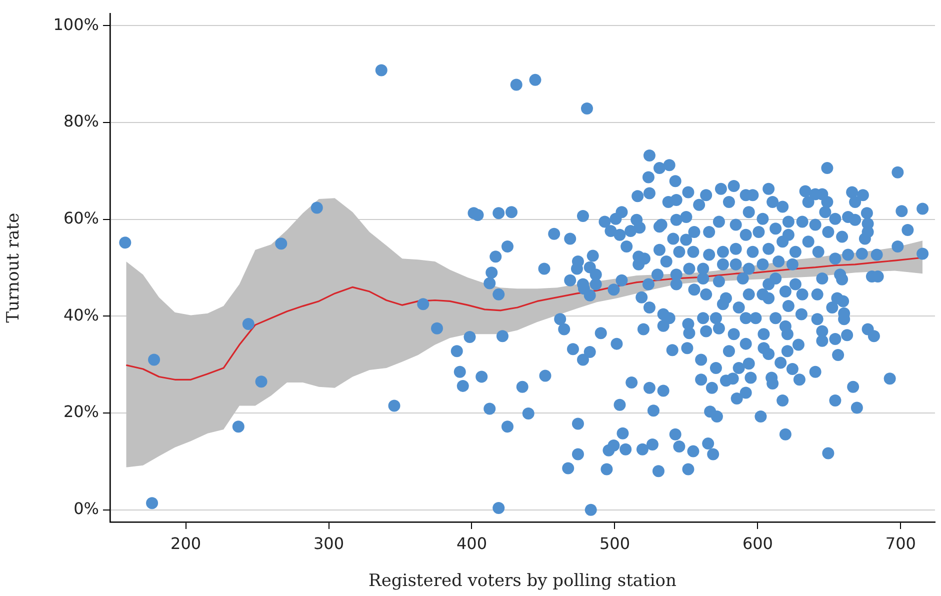  I want to click on x-tick-label: 200, so click(186, 543).